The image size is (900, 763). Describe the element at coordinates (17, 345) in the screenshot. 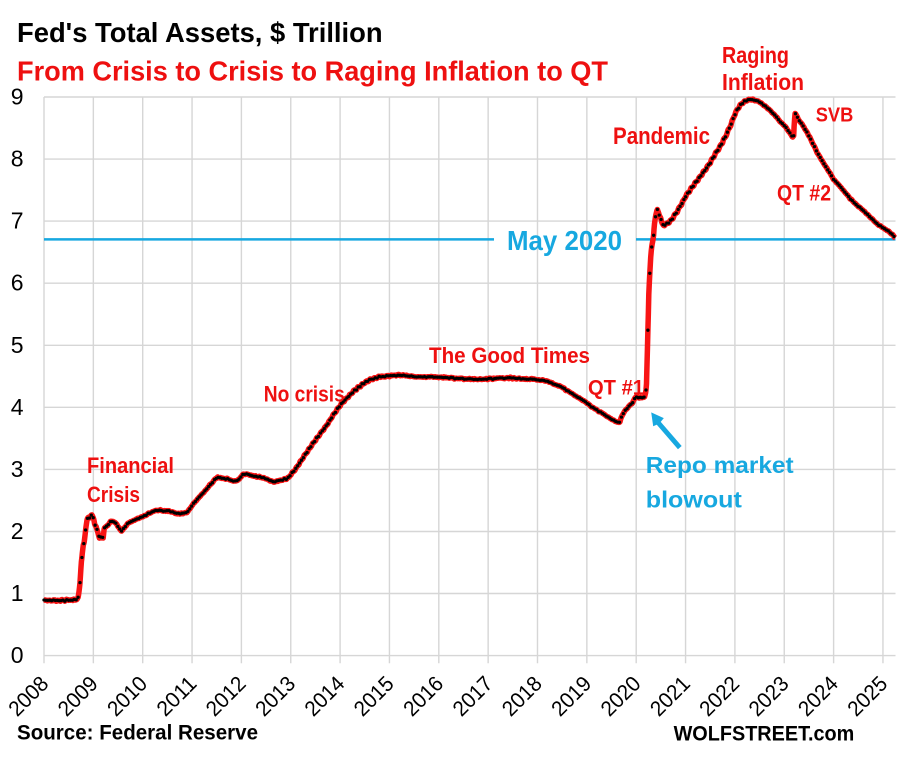

I see `svg-text: 5` at that location.